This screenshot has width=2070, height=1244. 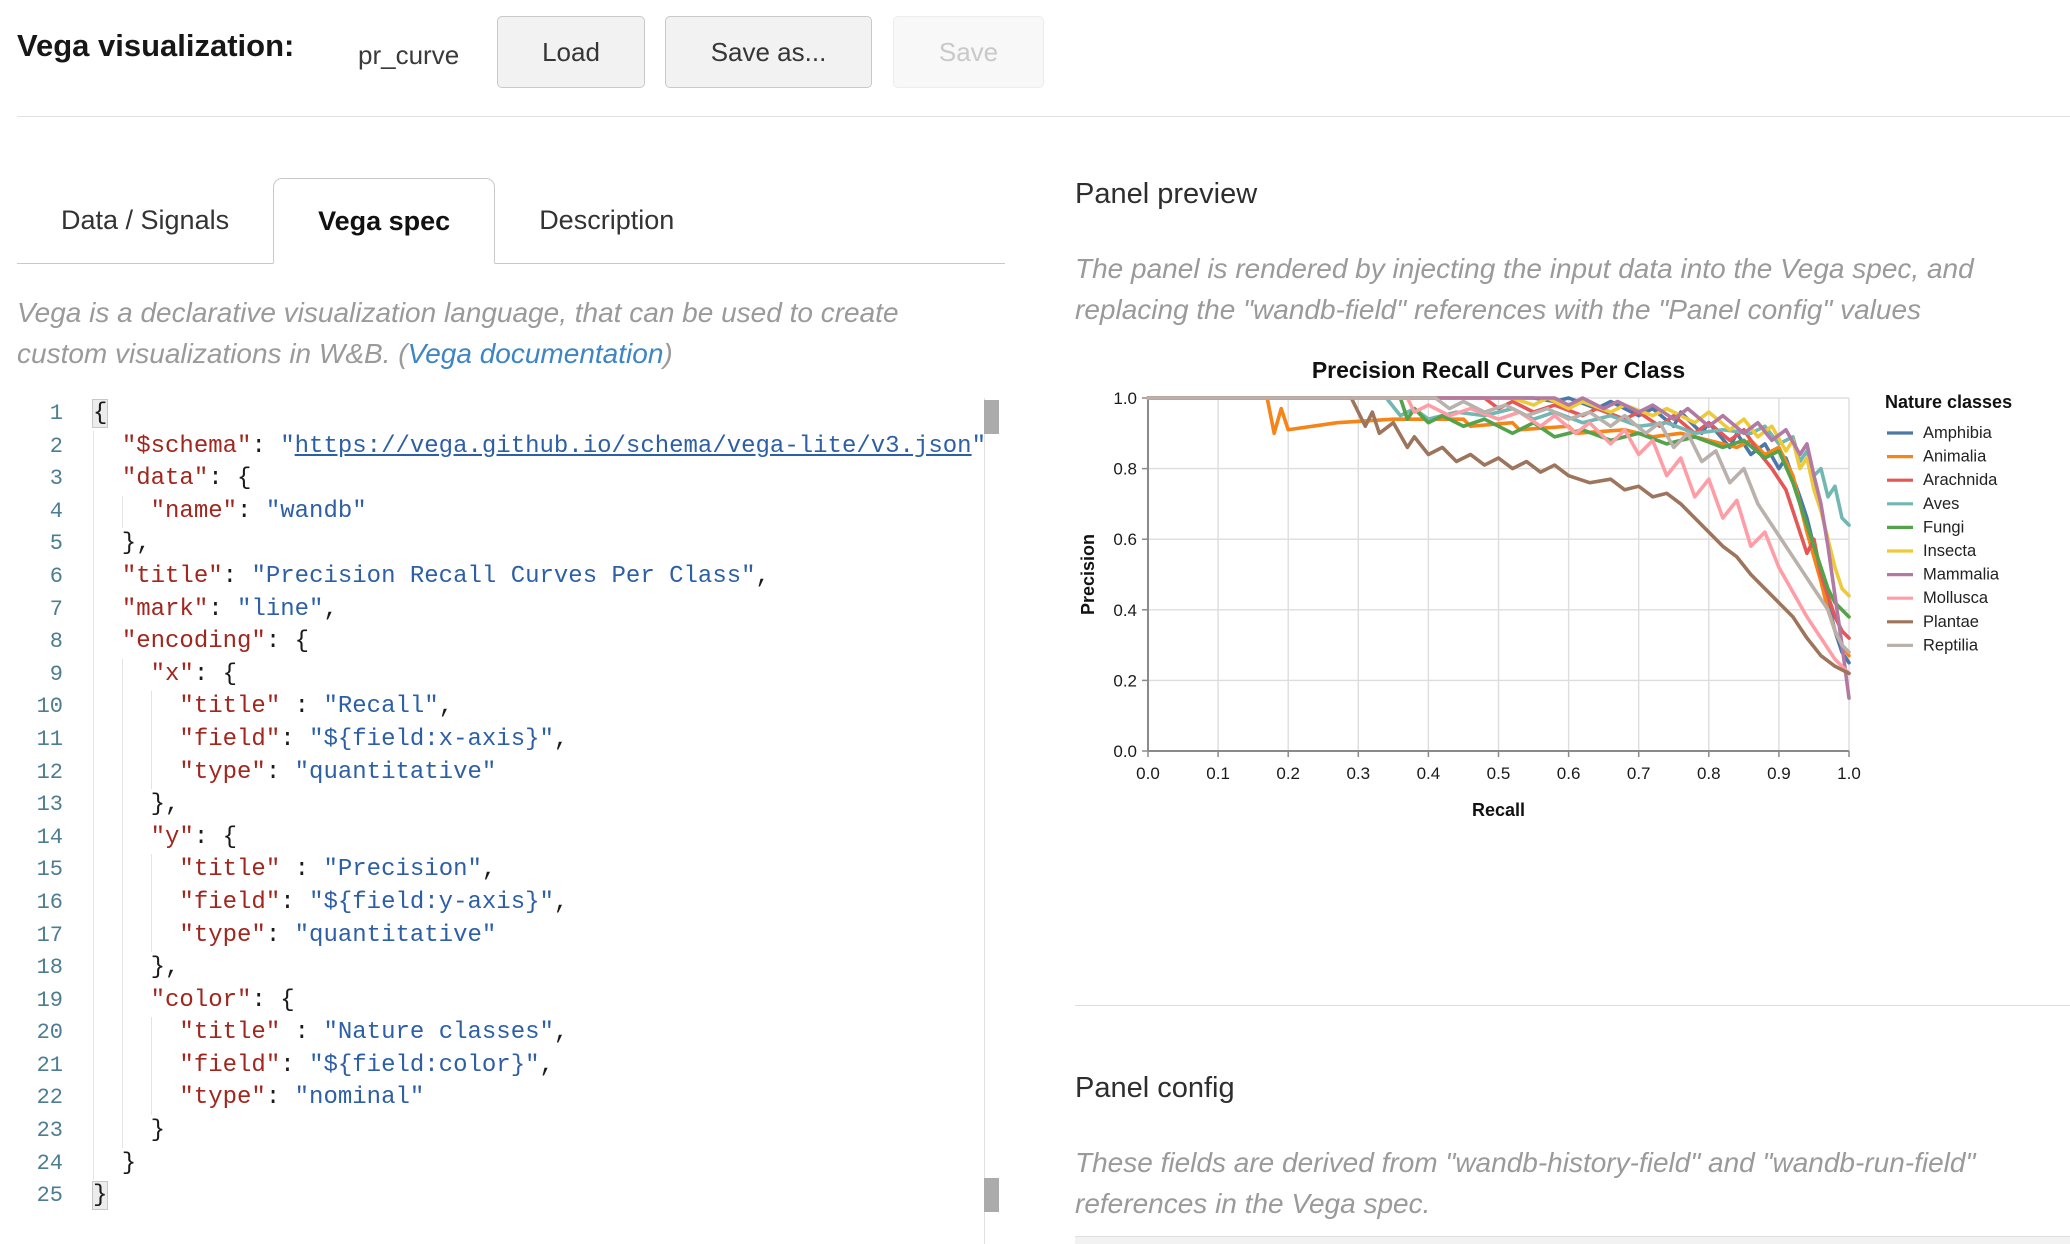 I want to click on svg-text: Nature classes, so click(x=1948, y=402).